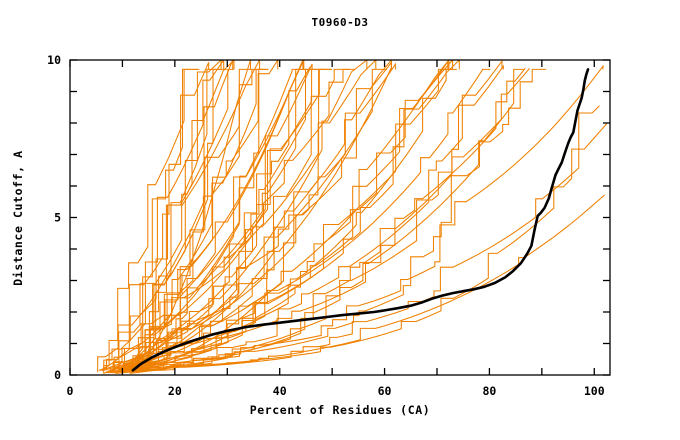 Image resolution: width=680 pixels, height=440 pixels. I want to click on x-tick-80: 80, so click(489, 391).